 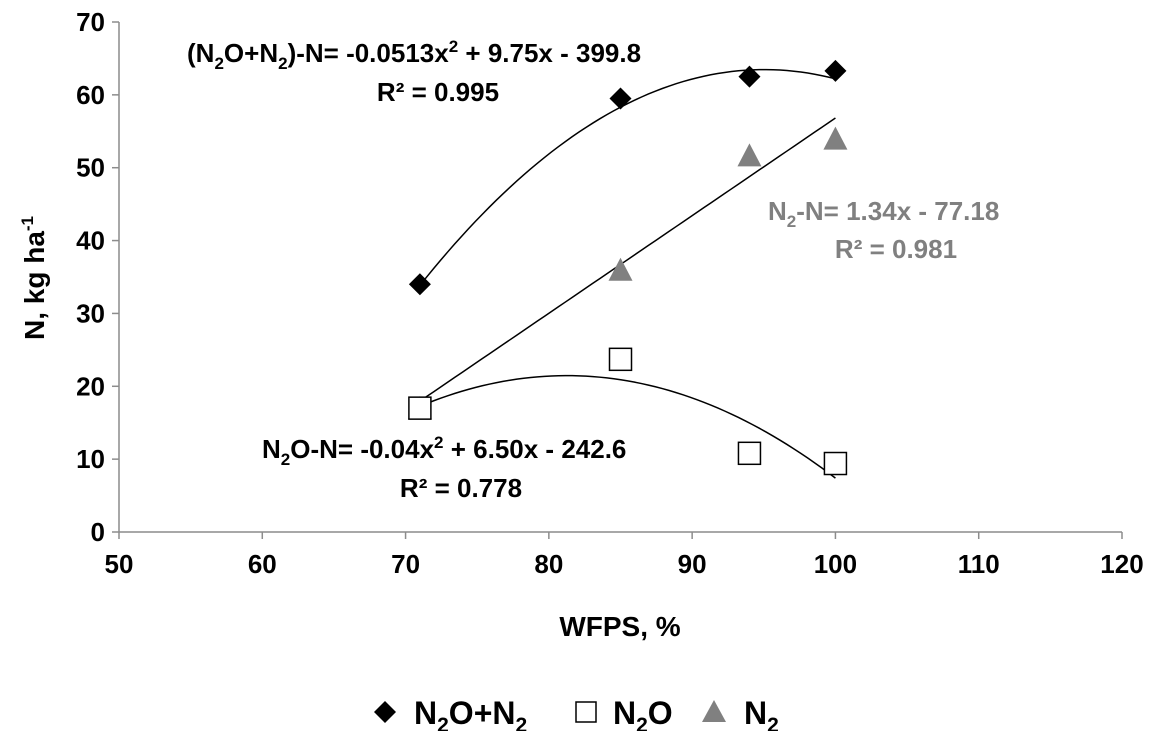 I want to click on x-tick-label: 100, so click(x=835, y=564).